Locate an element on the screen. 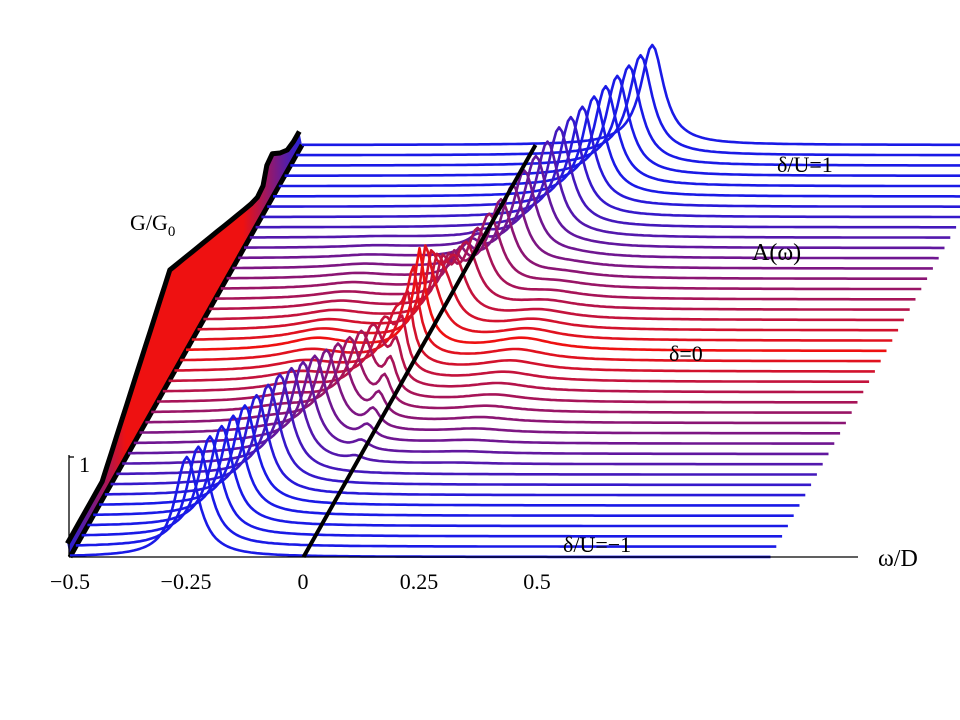  guide-lines is located at coordinates (419, 351).